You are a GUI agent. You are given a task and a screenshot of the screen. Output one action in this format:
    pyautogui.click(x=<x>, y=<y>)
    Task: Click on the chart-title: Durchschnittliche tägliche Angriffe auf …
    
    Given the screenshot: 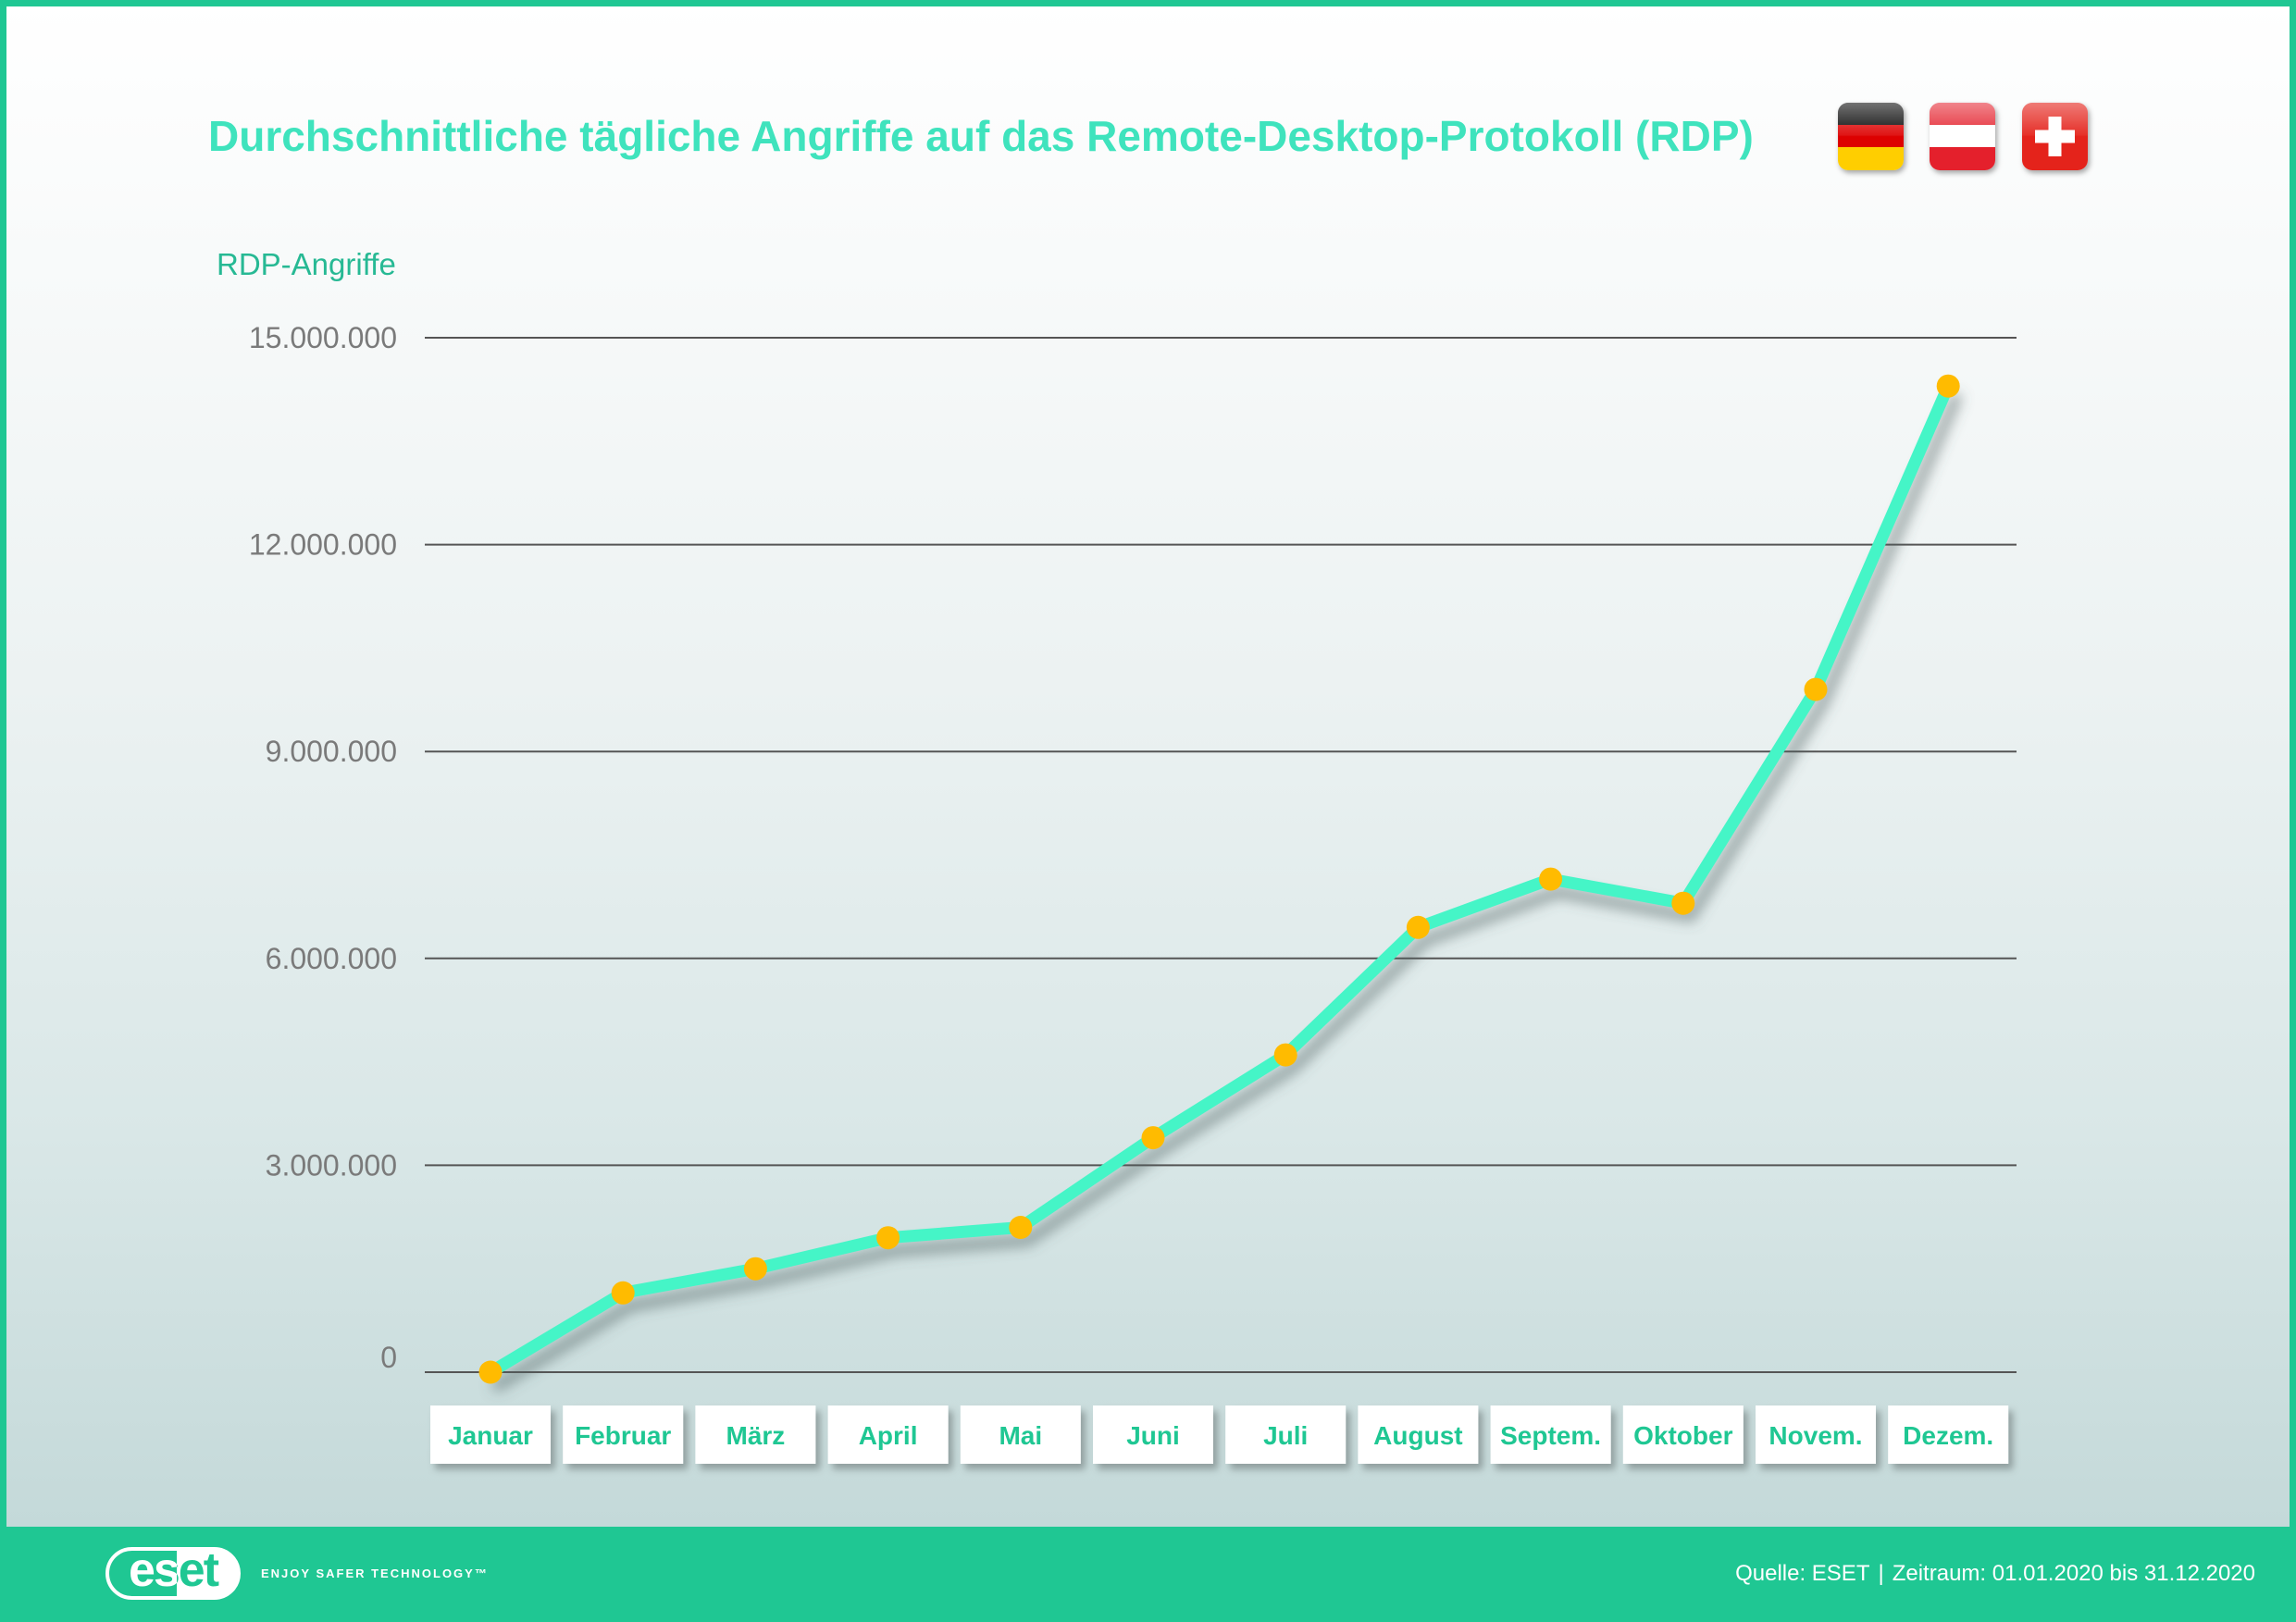 What is the action you would take?
    pyautogui.click(x=981, y=136)
    